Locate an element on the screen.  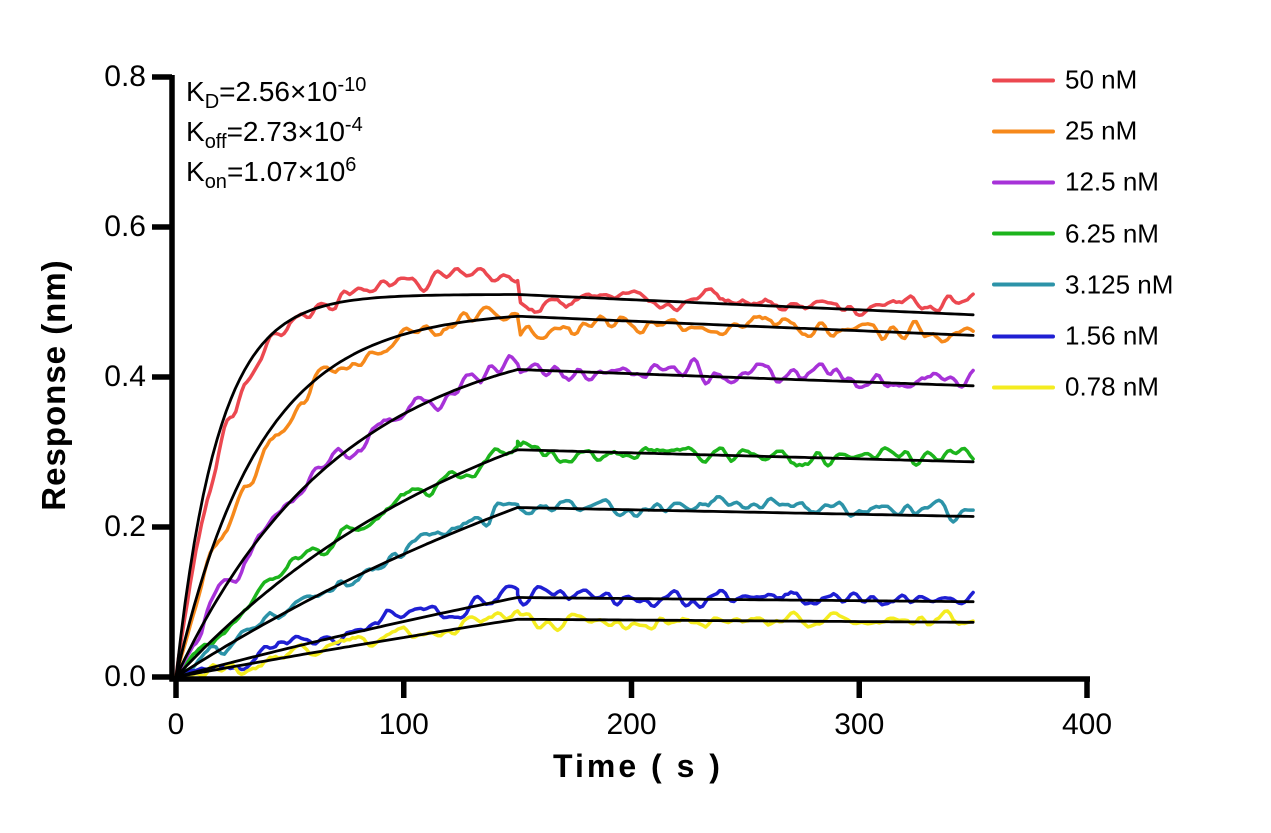
y-tick-label: 0.0 is located at coordinates (125, 676).